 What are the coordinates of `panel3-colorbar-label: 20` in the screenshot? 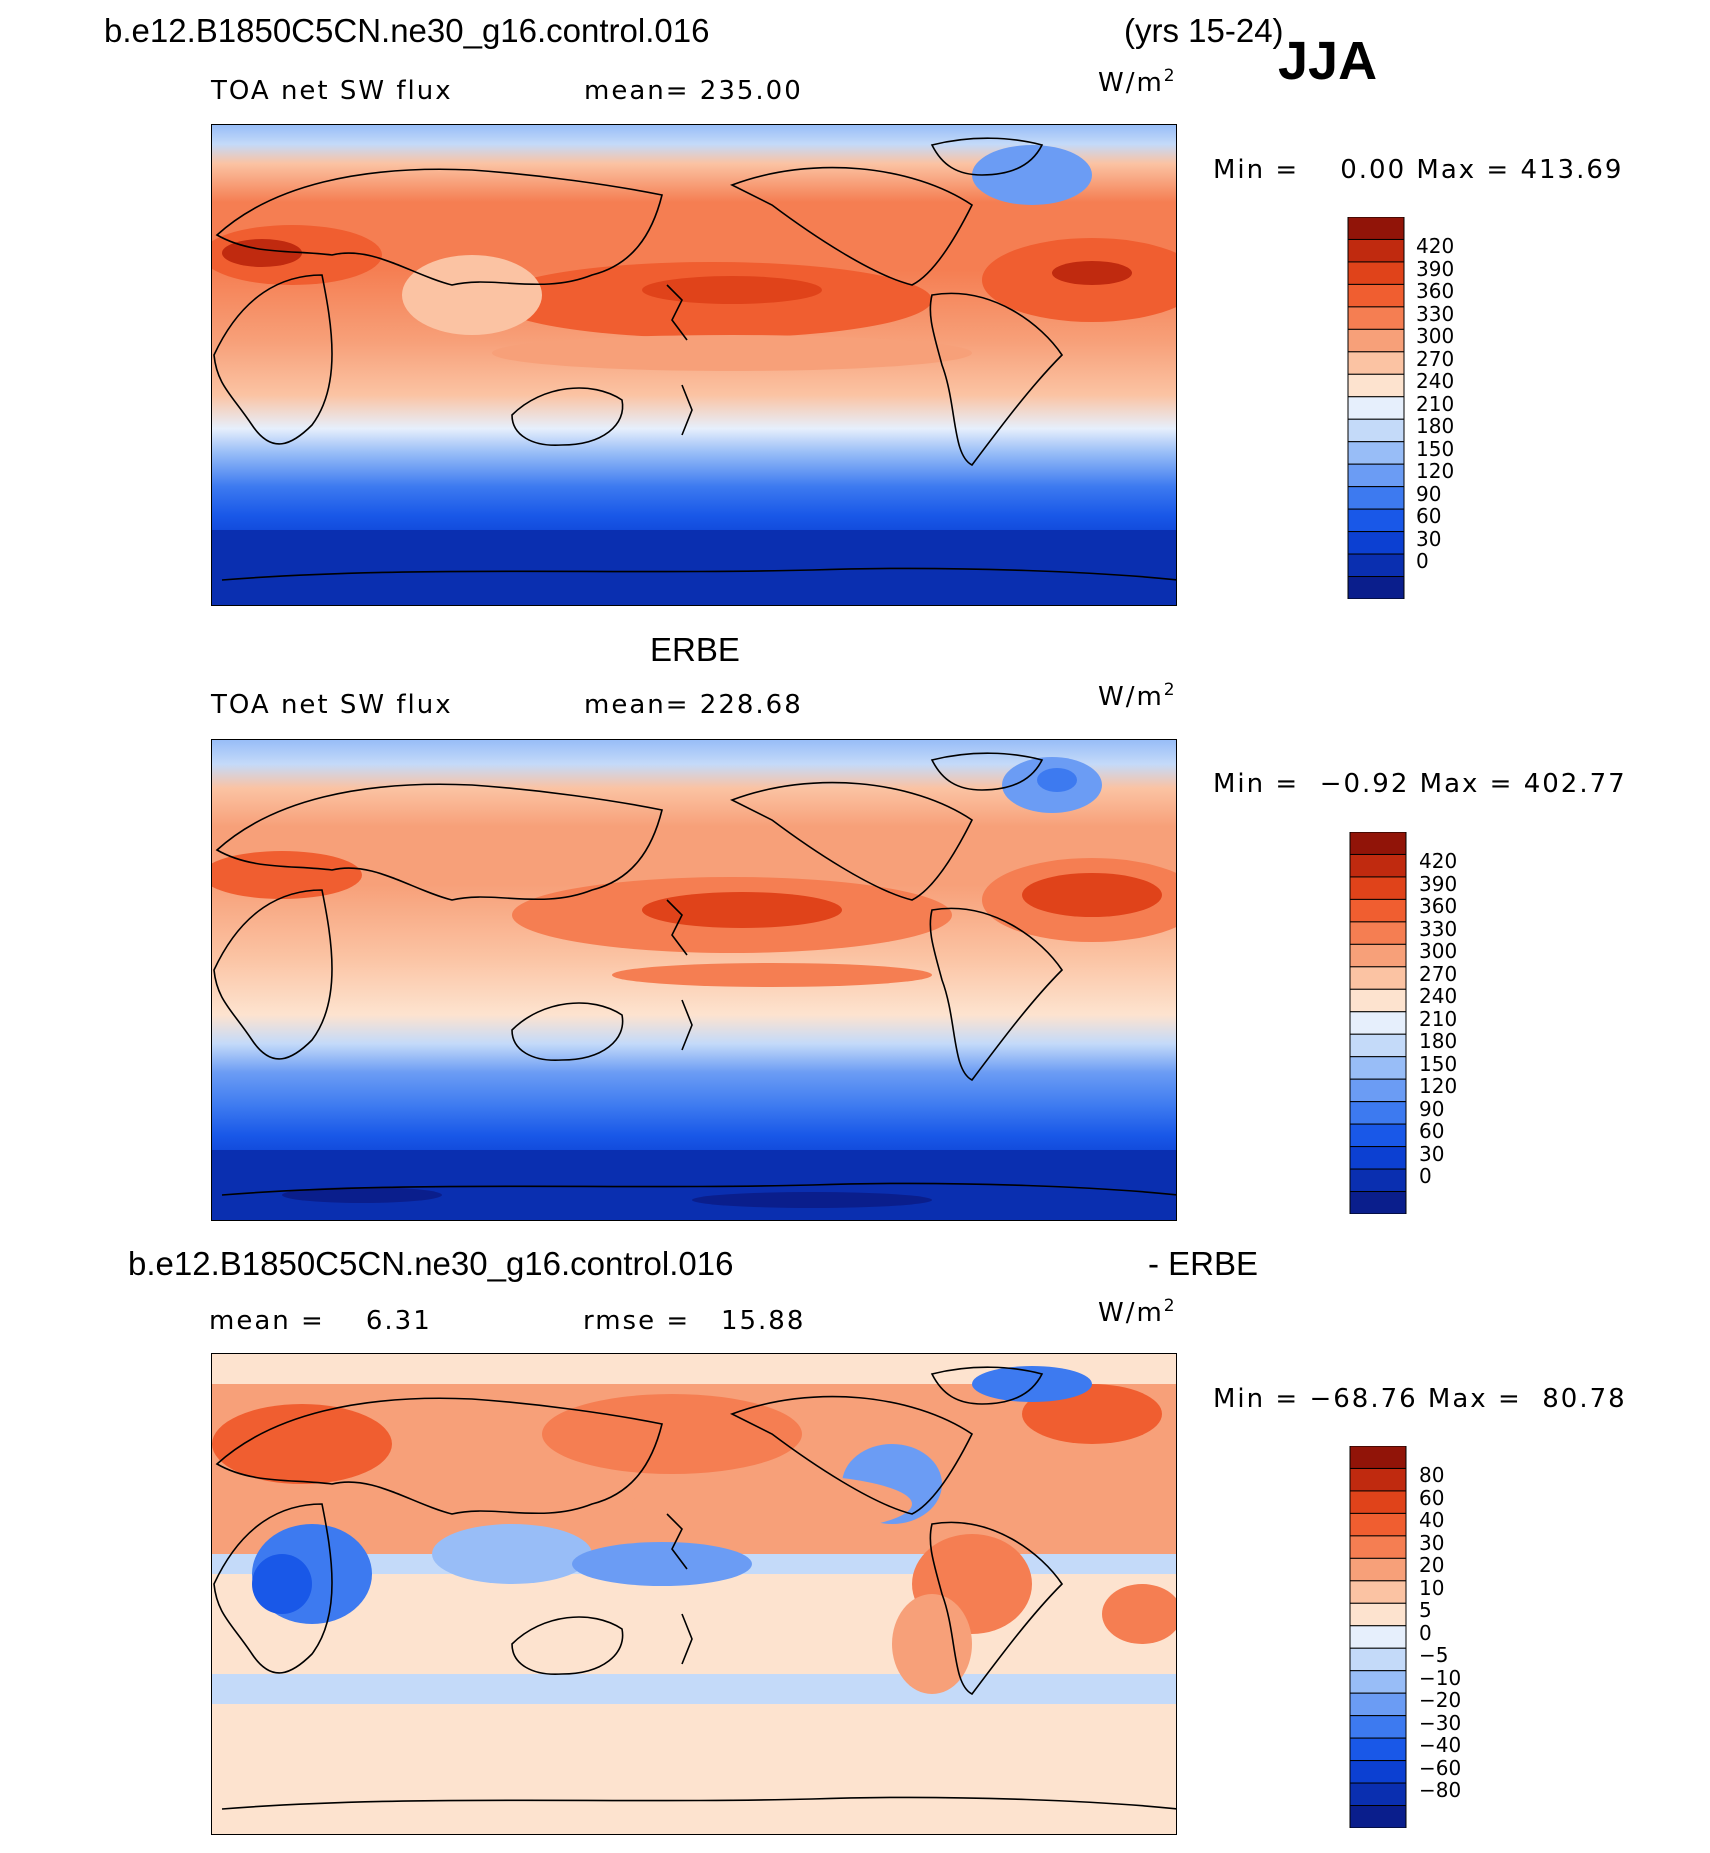 It's located at (1432, 1565).